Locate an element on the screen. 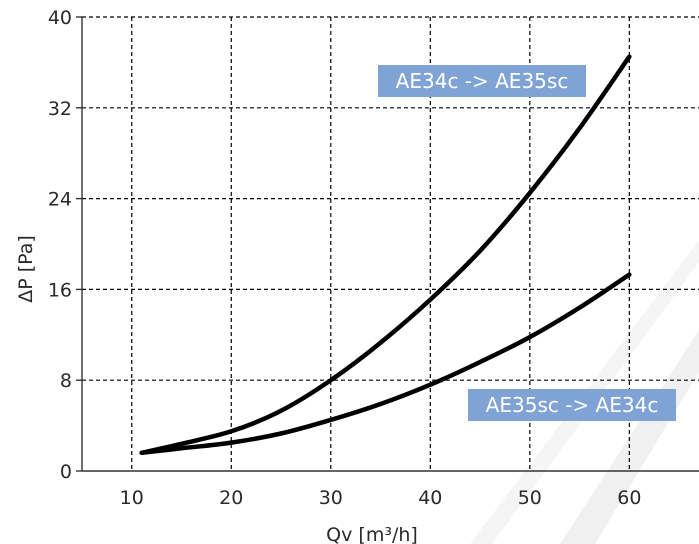  x-tick-label: 20 is located at coordinates (231, 498).